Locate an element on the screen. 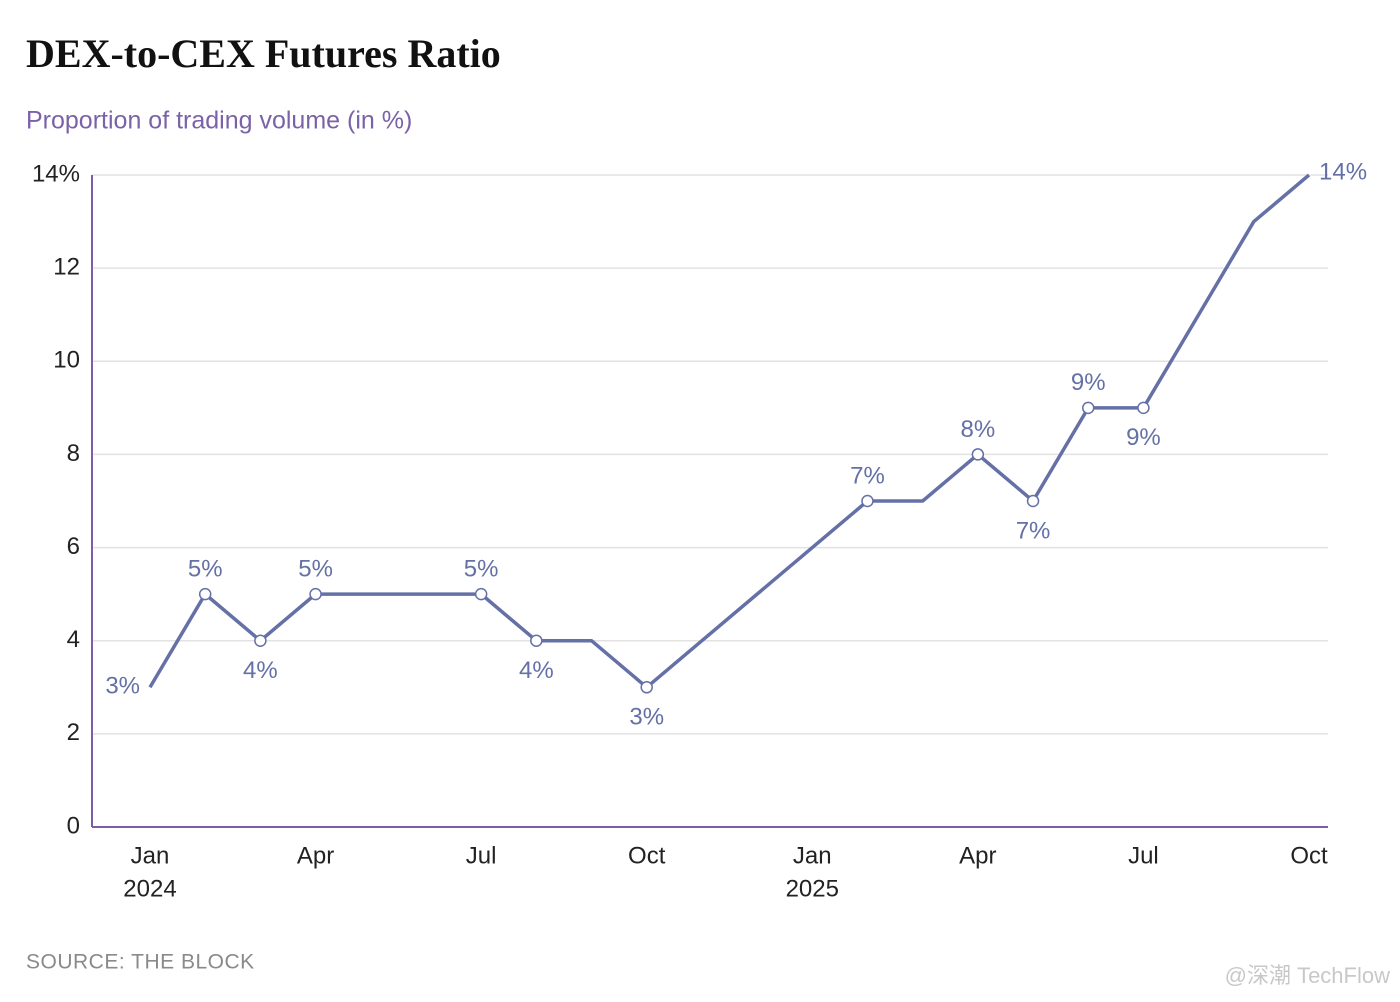 This screenshot has height=1002, width=1400. y-tick-label: 8 is located at coordinates (73, 453).